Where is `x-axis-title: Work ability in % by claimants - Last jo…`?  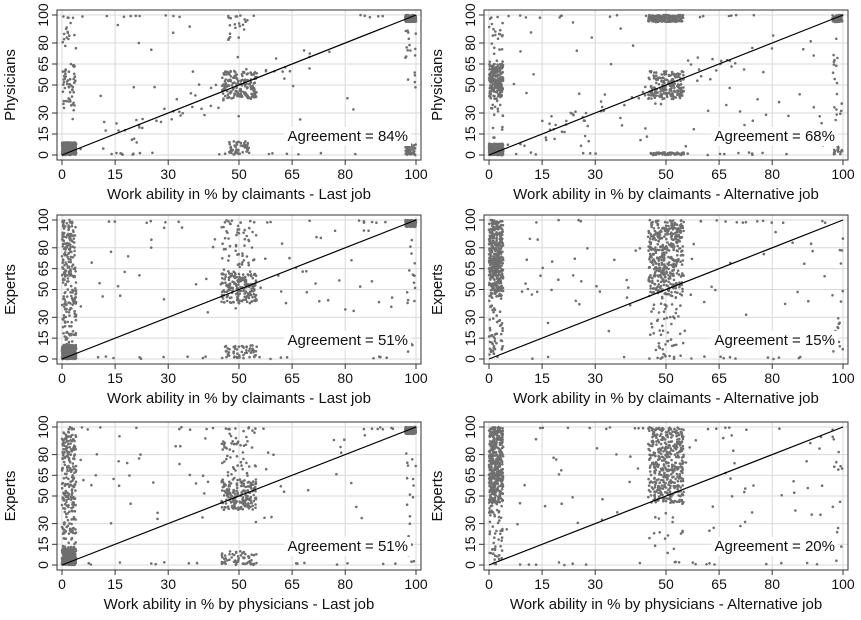 x-axis-title: Work ability in % by claimants - Last jo… is located at coordinates (239, 398).